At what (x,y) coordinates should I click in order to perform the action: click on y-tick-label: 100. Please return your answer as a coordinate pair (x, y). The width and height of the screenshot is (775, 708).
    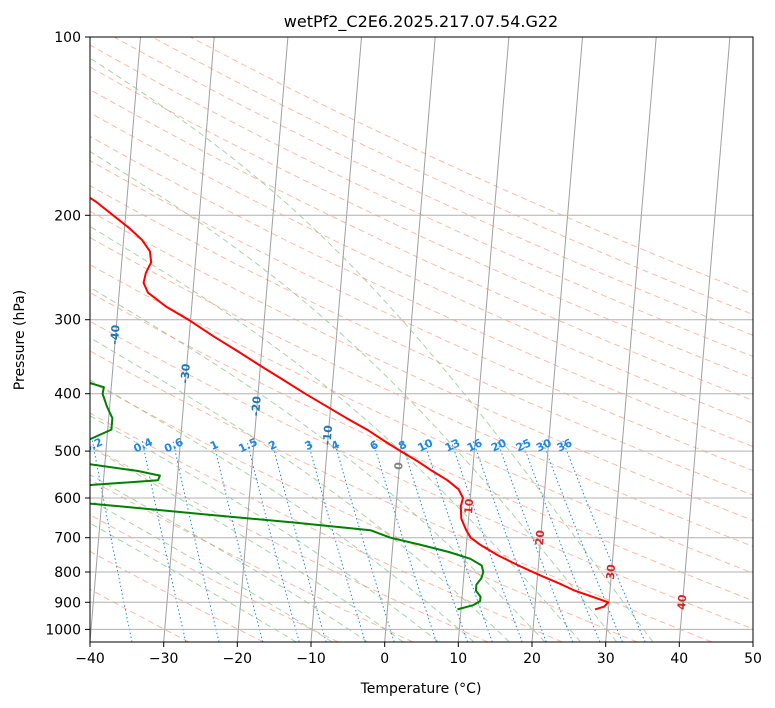
    Looking at the image, I should click on (67, 38).